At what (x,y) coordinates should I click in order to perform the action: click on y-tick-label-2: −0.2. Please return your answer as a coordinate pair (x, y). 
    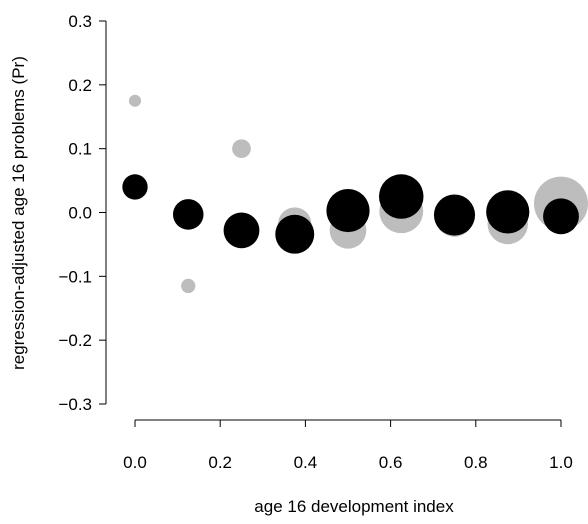
    Looking at the image, I should click on (75, 340).